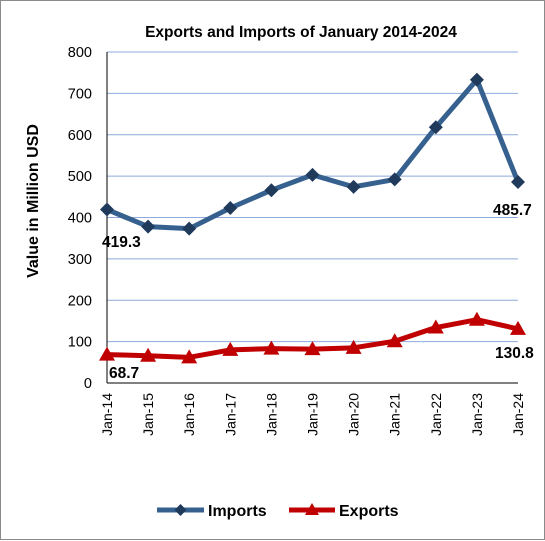  I want to click on data-label-exports-last: 130.8, so click(514, 353).